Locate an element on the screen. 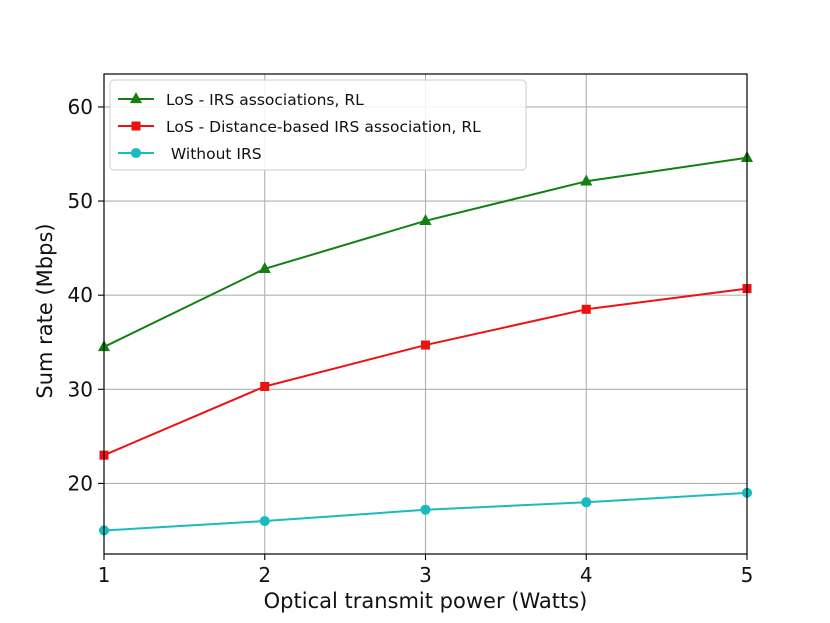 Image resolution: width=830 pixels, height=623 pixels. legend-item-3: Without IRS is located at coordinates (190, 154).